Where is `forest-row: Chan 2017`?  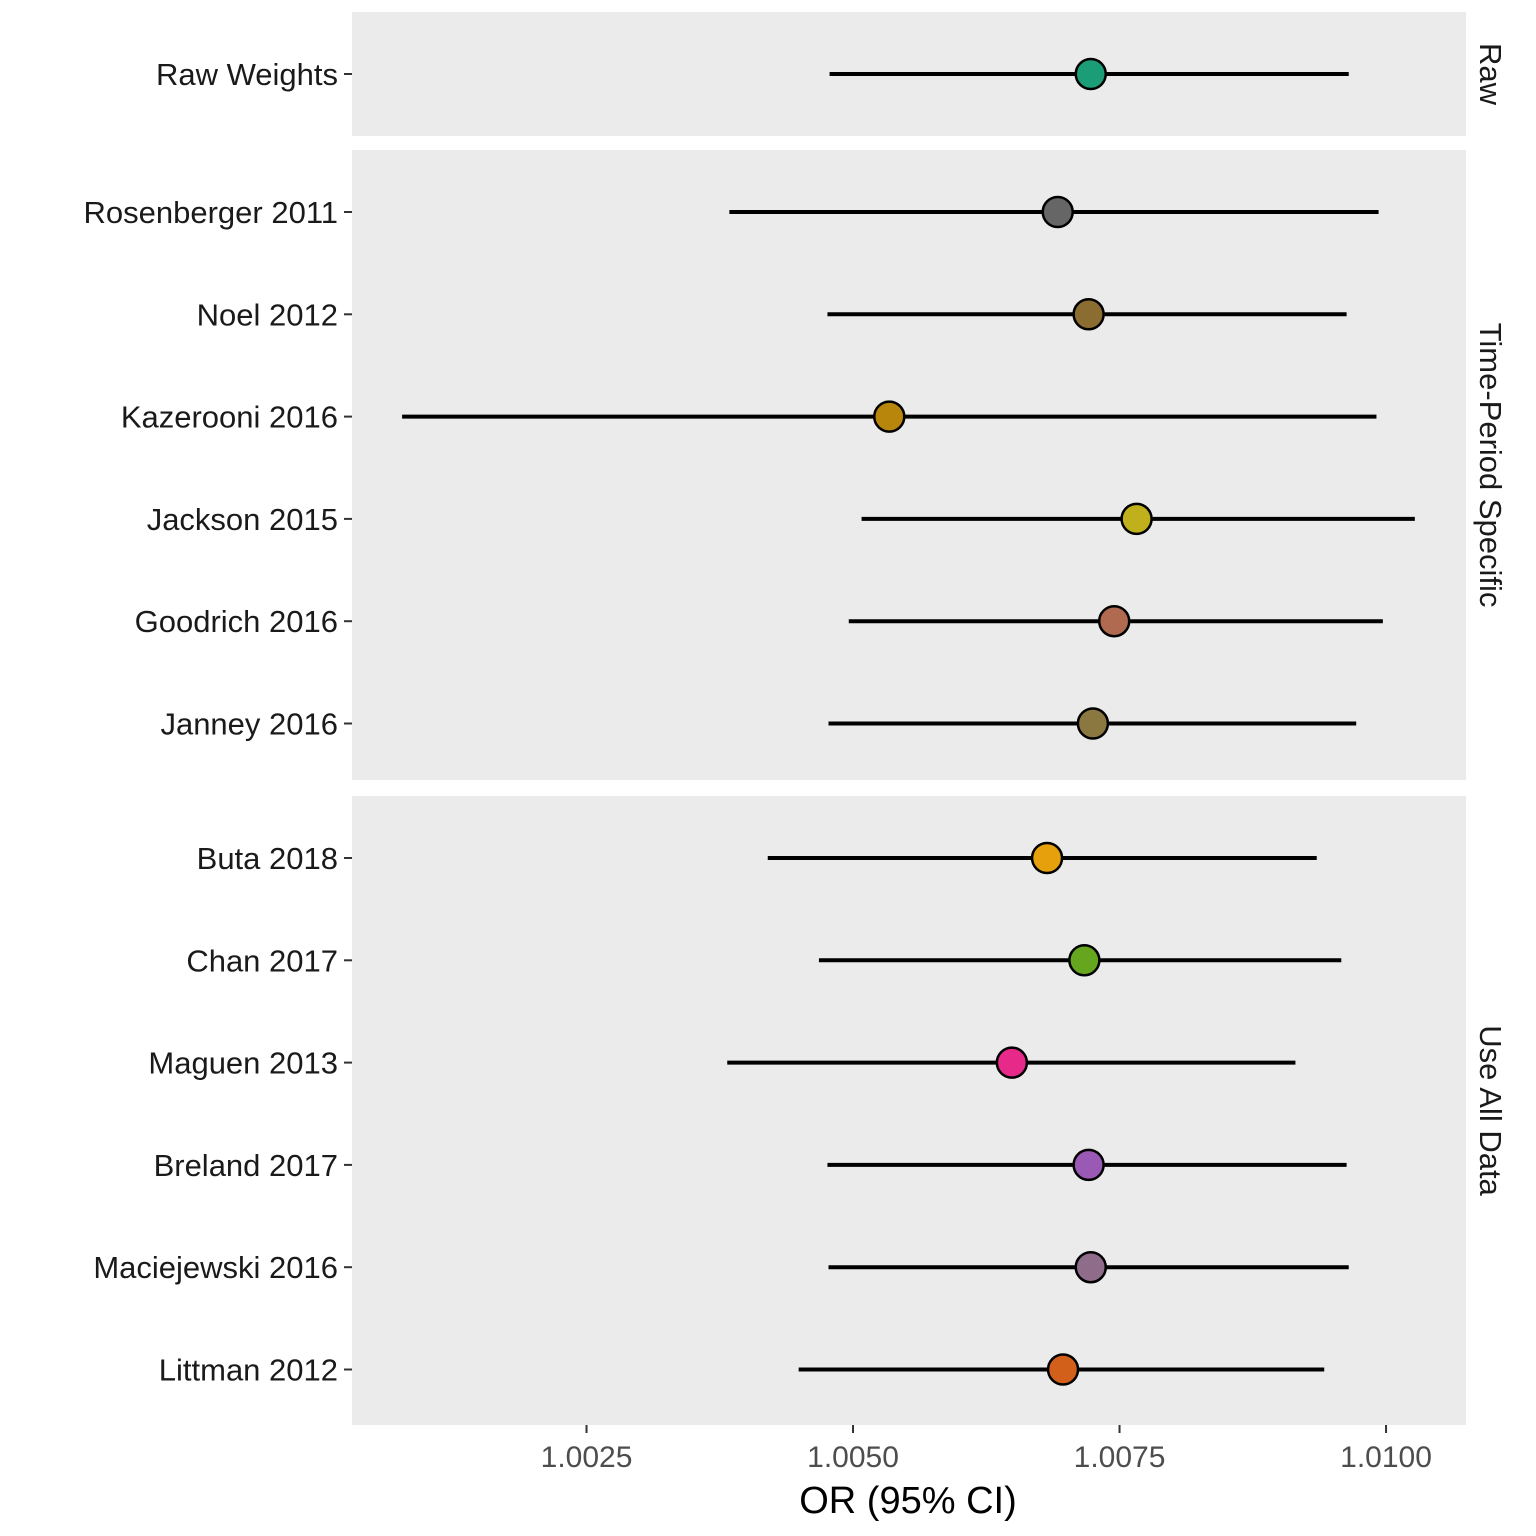 forest-row: Chan 2017 is located at coordinates (764, 960).